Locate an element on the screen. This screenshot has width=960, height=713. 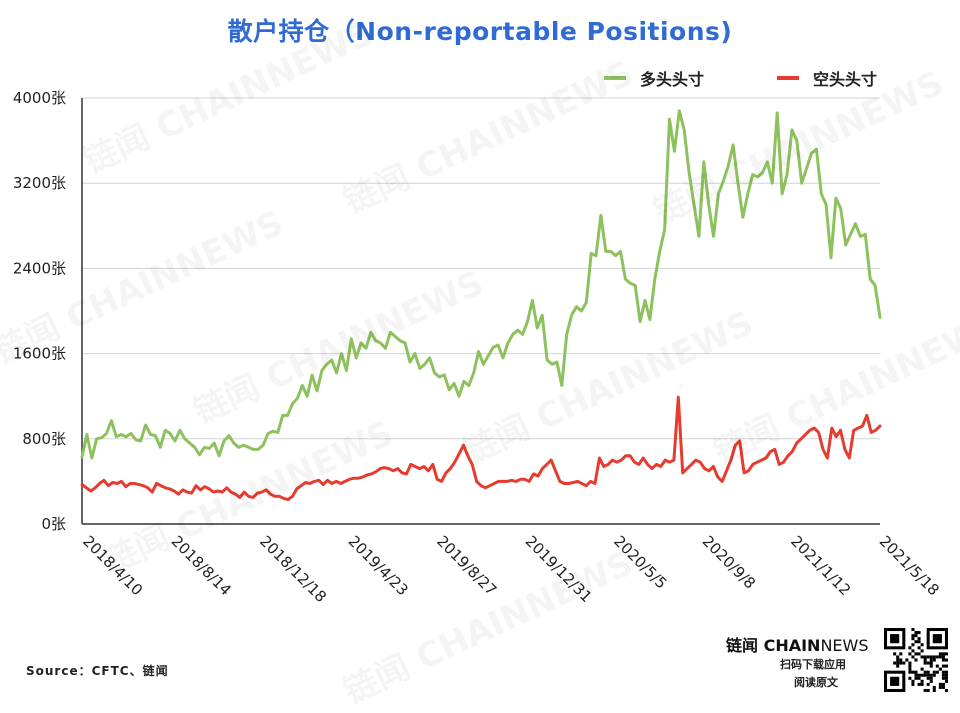
y-tick-label: 1600张 is located at coordinates (39, 354).